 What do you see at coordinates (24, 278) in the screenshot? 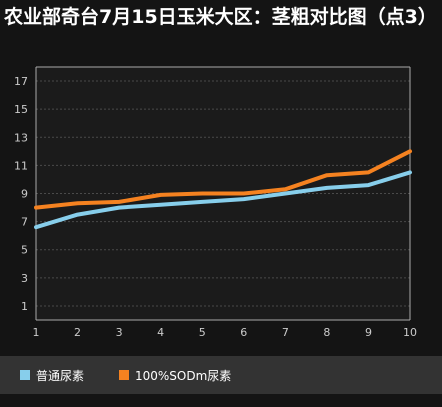
I see `y-tick-label: 3` at bounding box center [24, 278].